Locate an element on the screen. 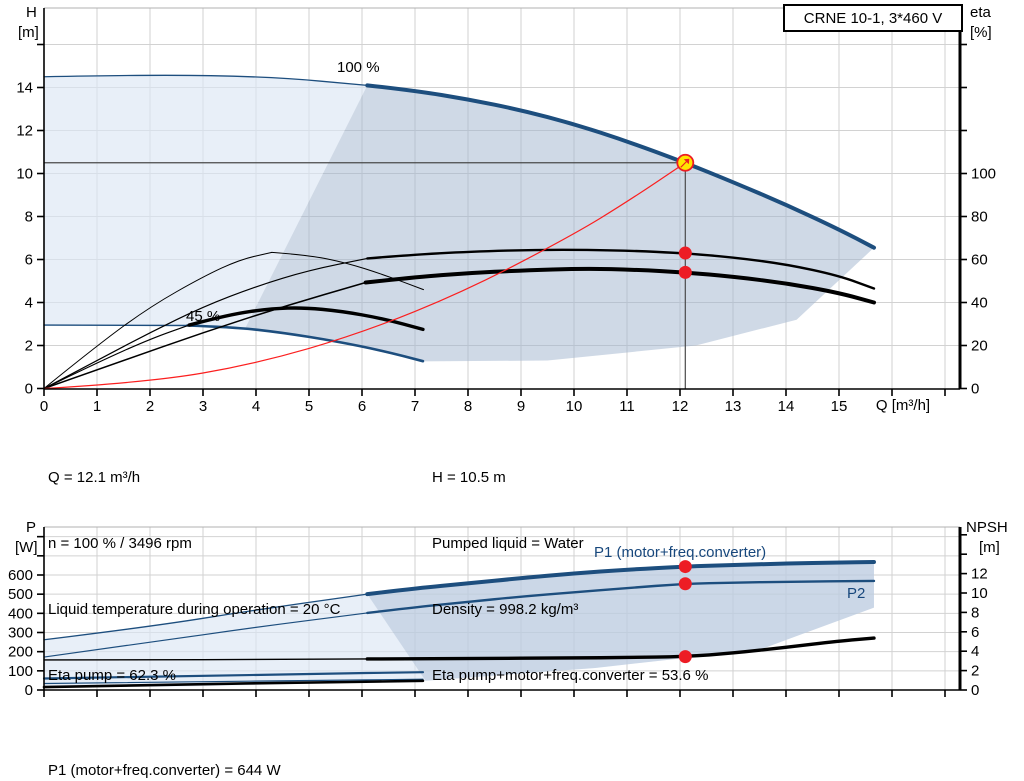  p-axis-label: P is located at coordinates (31, 527).